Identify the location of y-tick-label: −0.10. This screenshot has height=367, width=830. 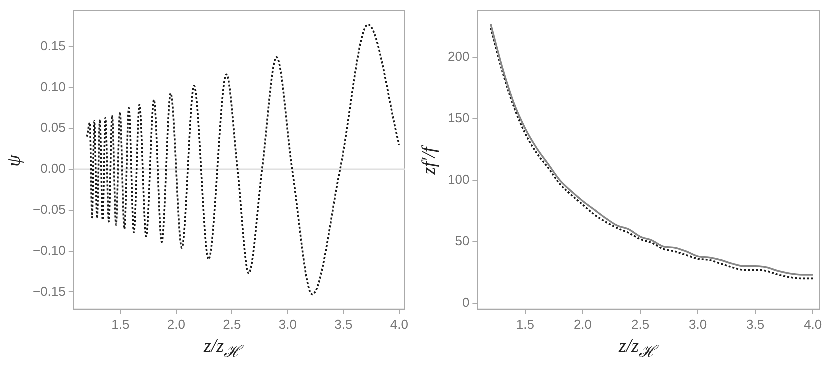
(49, 250).